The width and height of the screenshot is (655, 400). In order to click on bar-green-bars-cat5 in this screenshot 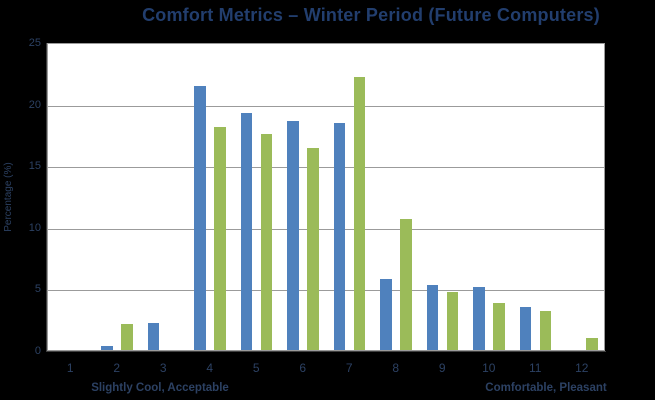, I will do `click(266, 242)`.